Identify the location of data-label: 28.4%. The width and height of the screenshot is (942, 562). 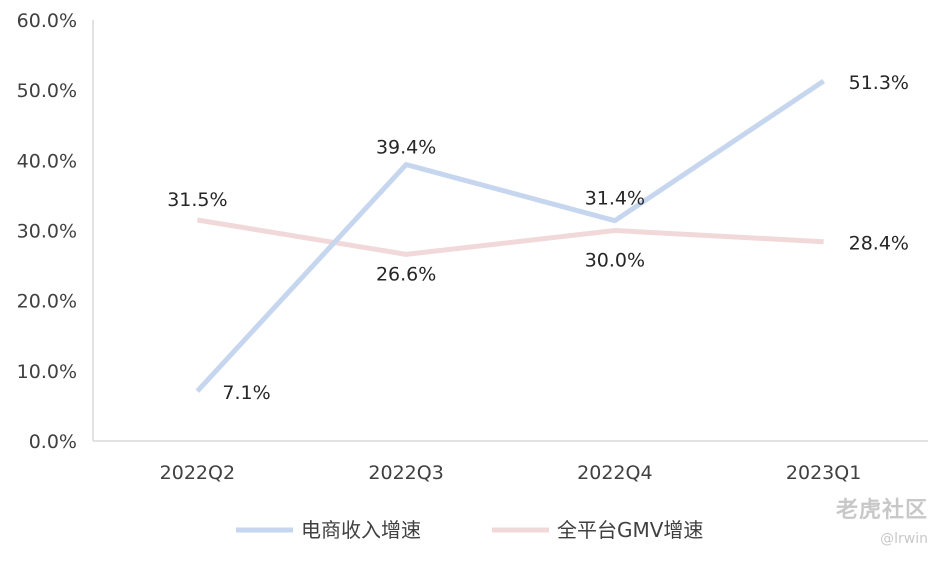
(879, 244).